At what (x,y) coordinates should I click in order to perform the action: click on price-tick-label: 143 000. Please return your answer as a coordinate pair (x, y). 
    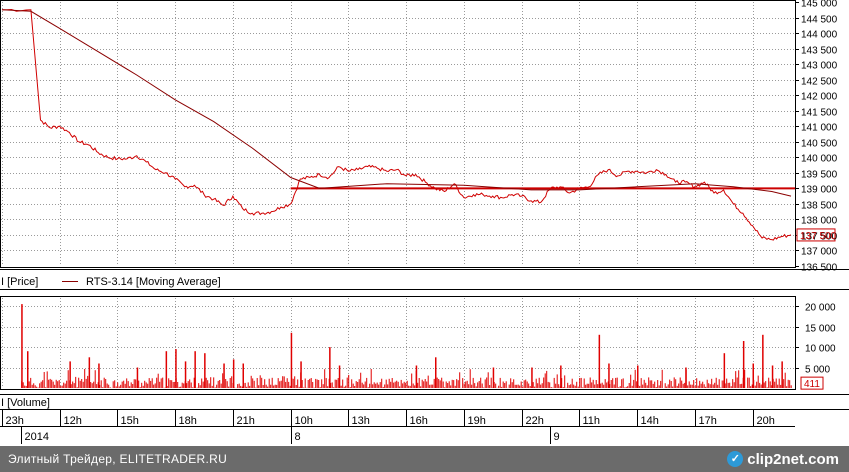
    Looking at the image, I should click on (819, 66).